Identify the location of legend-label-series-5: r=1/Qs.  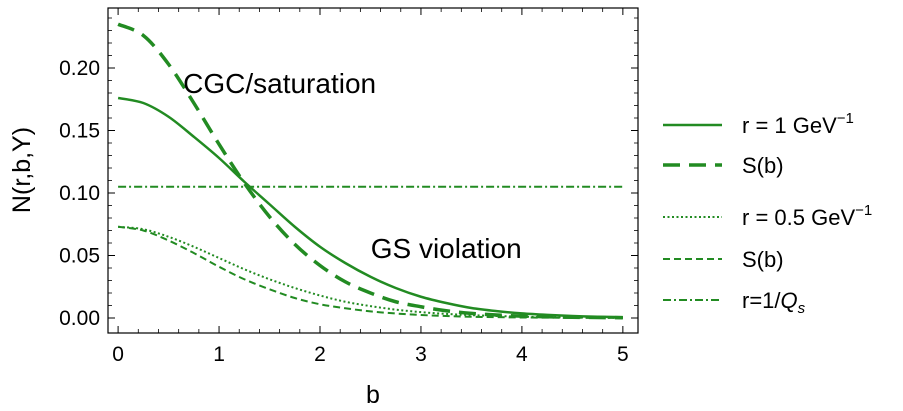
(774, 302).